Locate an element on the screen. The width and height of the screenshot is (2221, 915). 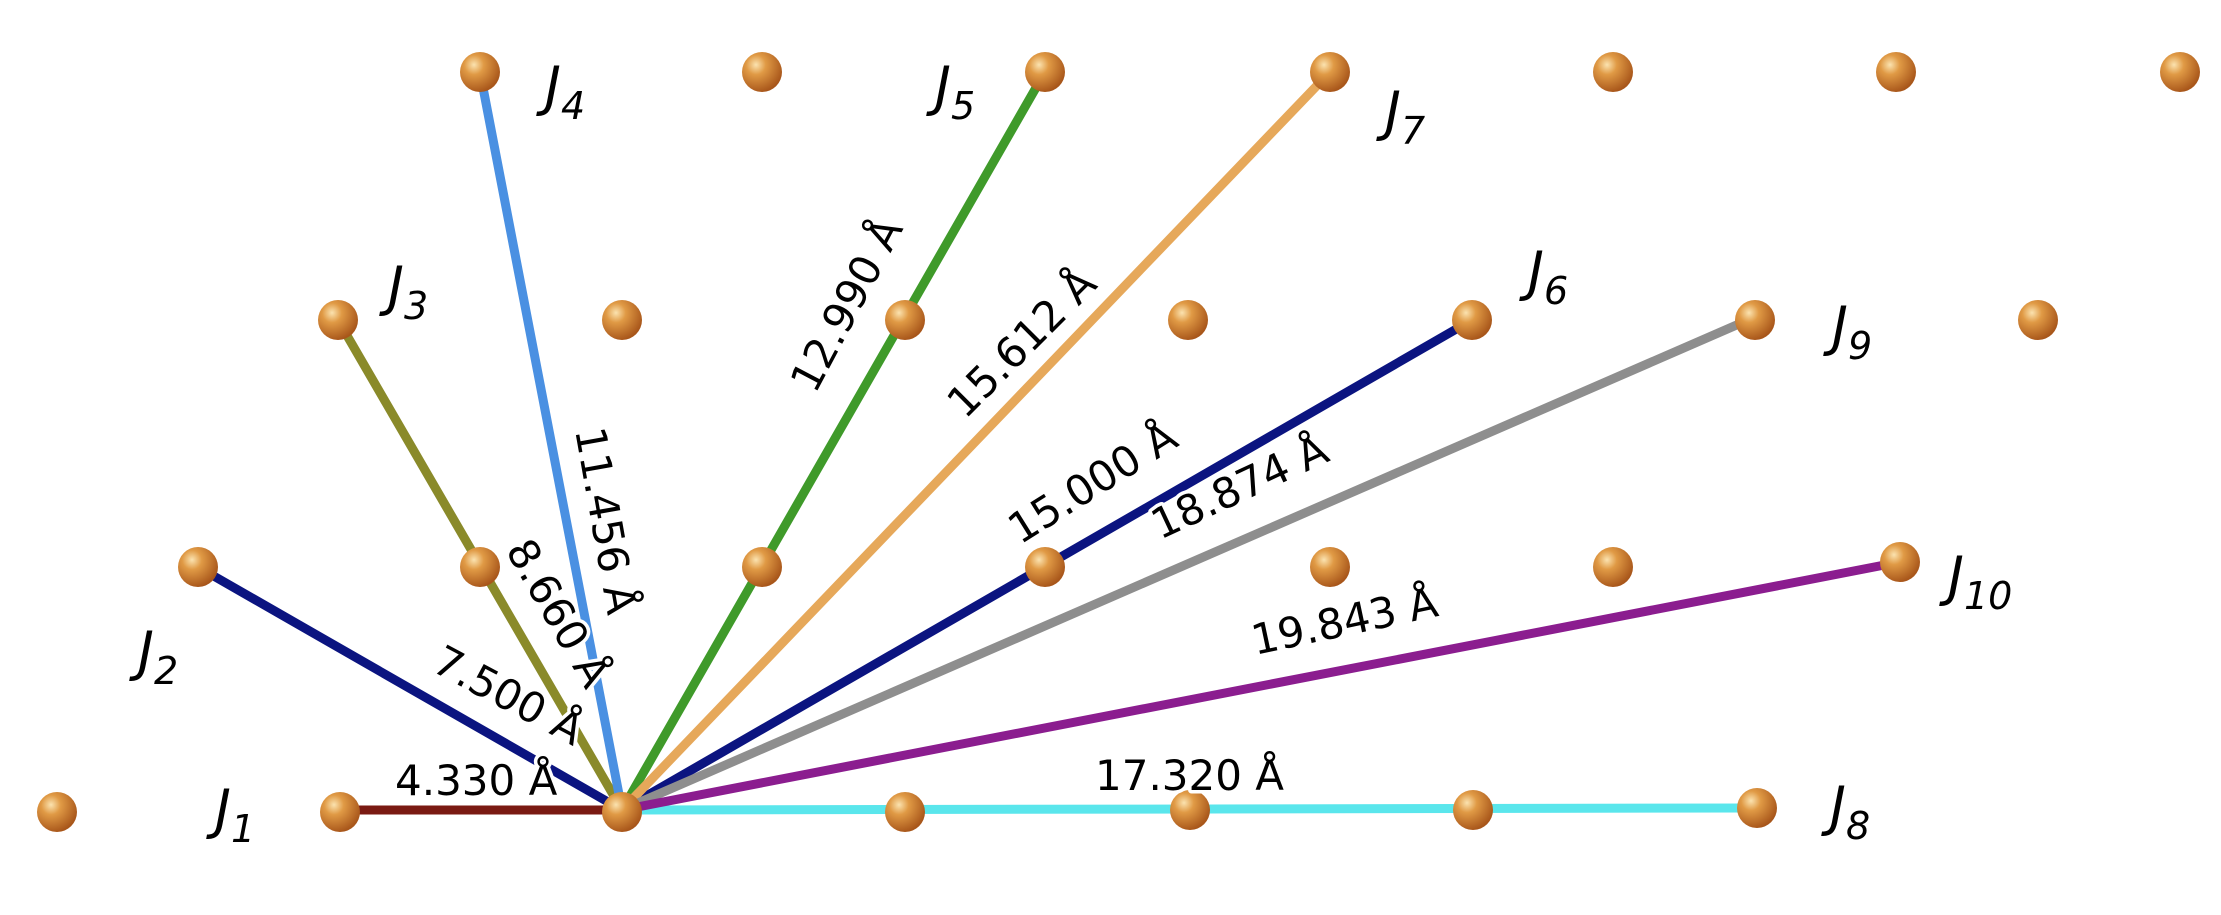
j8-label: J8 is located at coordinates (1845, 811).